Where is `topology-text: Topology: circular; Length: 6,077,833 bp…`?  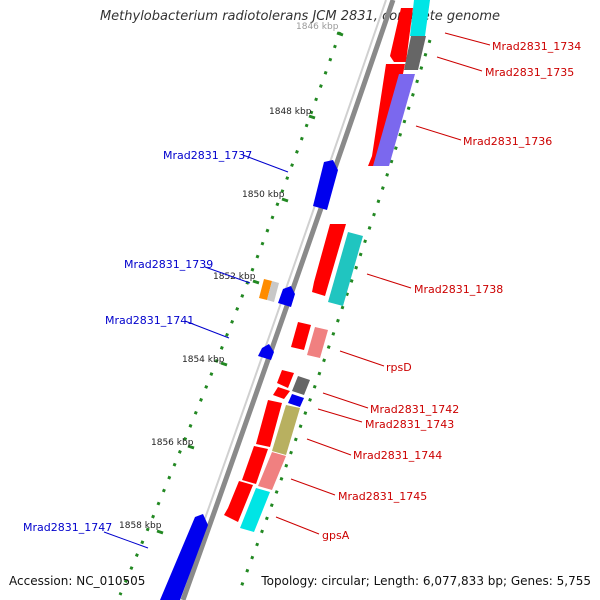 topology-text: Topology: circular; Length: 6,077,833 bp… is located at coordinates (426, 581).